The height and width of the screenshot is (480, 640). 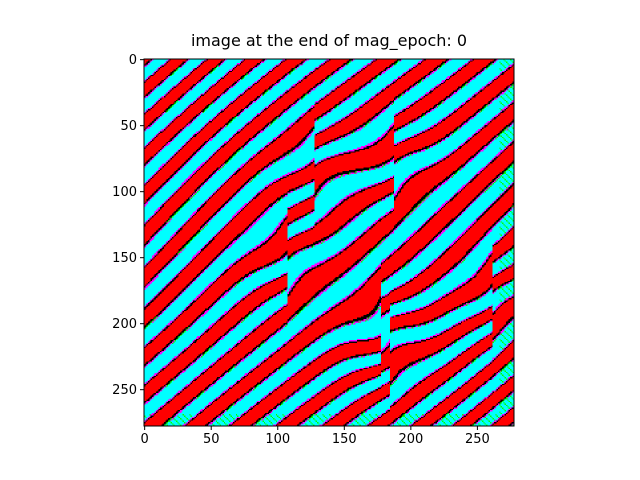 What do you see at coordinates (124, 258) in the screenshot?
I see `y-tick-label: 150` at bounding box center [124, 258].